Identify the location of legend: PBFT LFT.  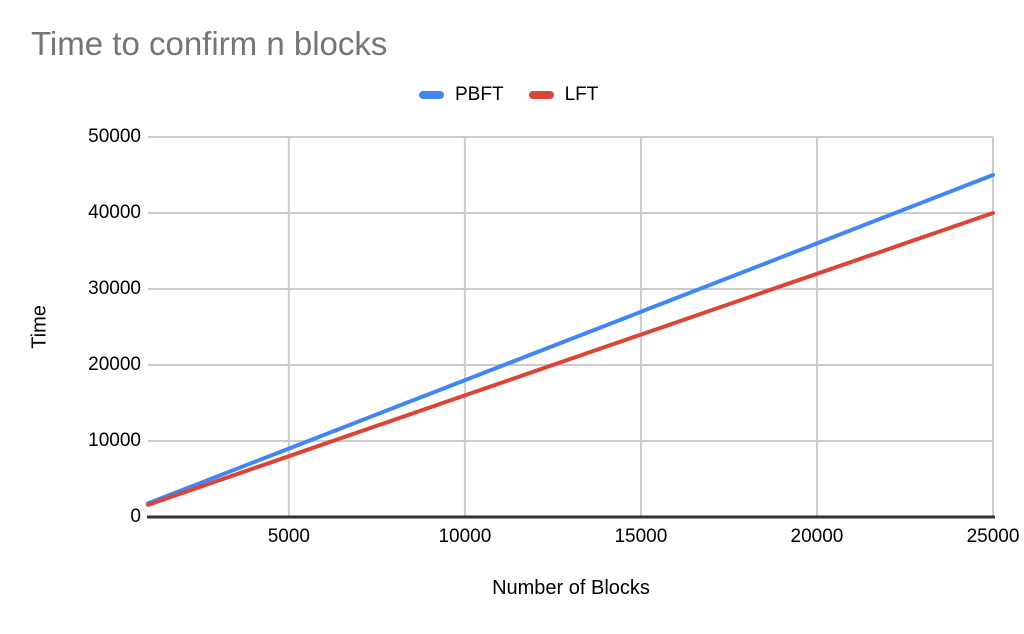
(508, 95).